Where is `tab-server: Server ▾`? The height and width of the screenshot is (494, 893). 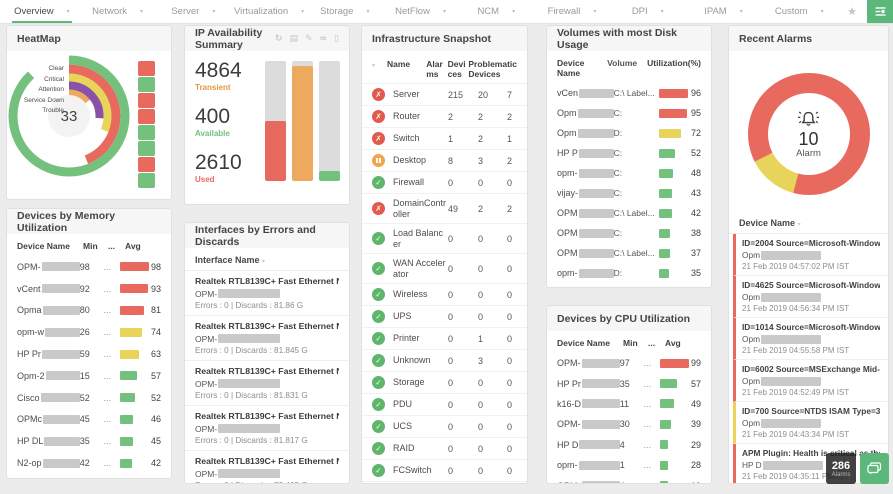 tab-server: Server ▾ is located at coordinates (193, 11).